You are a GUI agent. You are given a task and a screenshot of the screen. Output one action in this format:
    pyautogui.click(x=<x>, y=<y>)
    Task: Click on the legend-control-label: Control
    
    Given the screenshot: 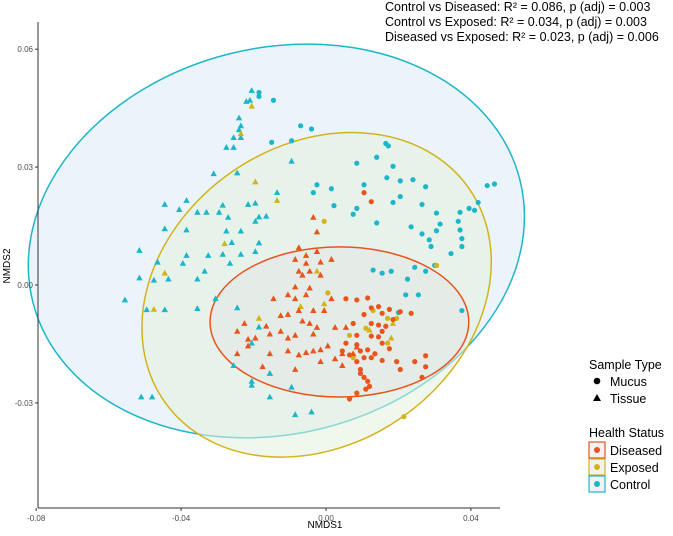 What is the action you would take?
    pyautogui.click(x=630, y=485)
    